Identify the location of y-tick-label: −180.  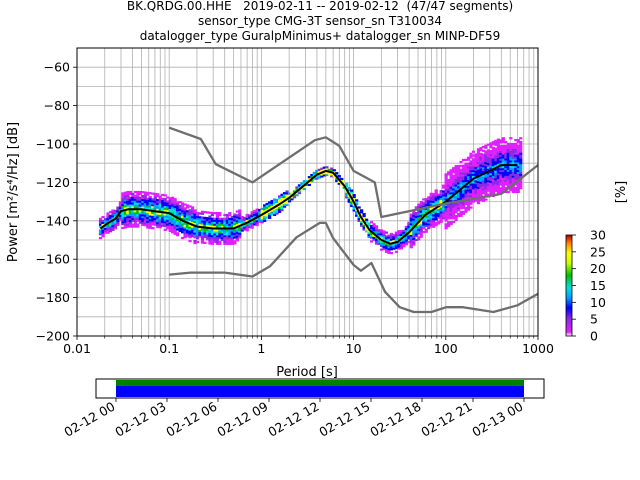
(53, 297).